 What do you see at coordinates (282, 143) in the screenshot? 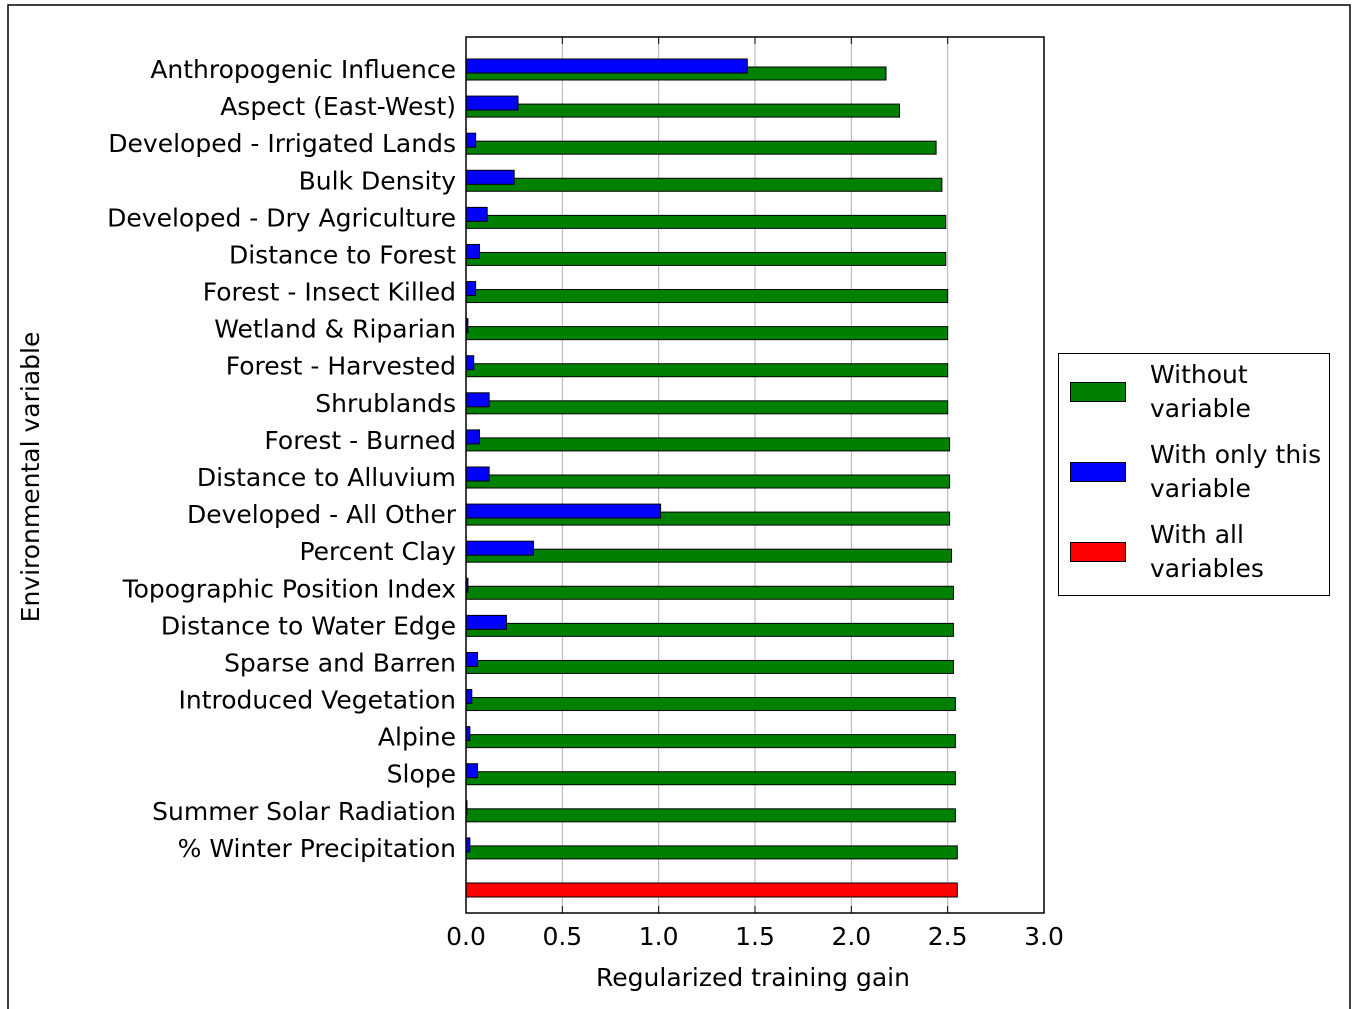
I see `y-tick-label: Developed - Irrigated Lands` at bounding box center [282, 143].